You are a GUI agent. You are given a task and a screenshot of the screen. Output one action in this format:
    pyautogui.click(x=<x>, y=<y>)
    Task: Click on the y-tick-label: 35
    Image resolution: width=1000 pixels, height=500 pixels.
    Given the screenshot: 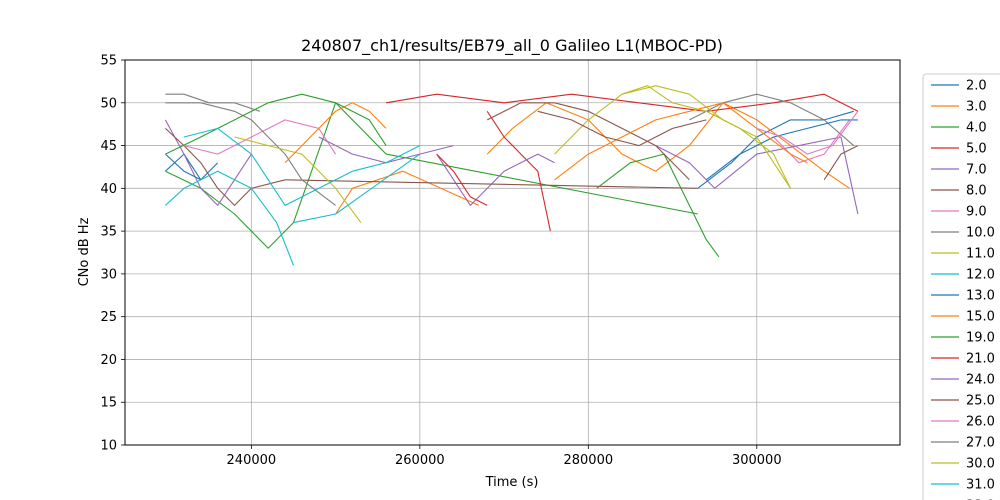 What is the action you would take?
    pyautogui.click(x=108, y=232)
    